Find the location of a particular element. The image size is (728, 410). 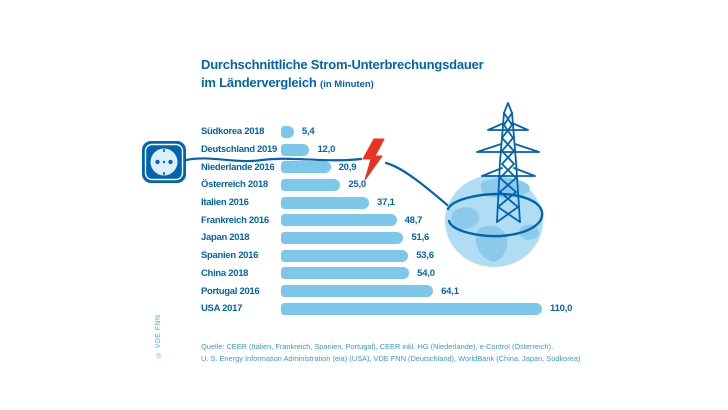

chart-unit-note: (in Minuten) is located at coordinates (347, 84).